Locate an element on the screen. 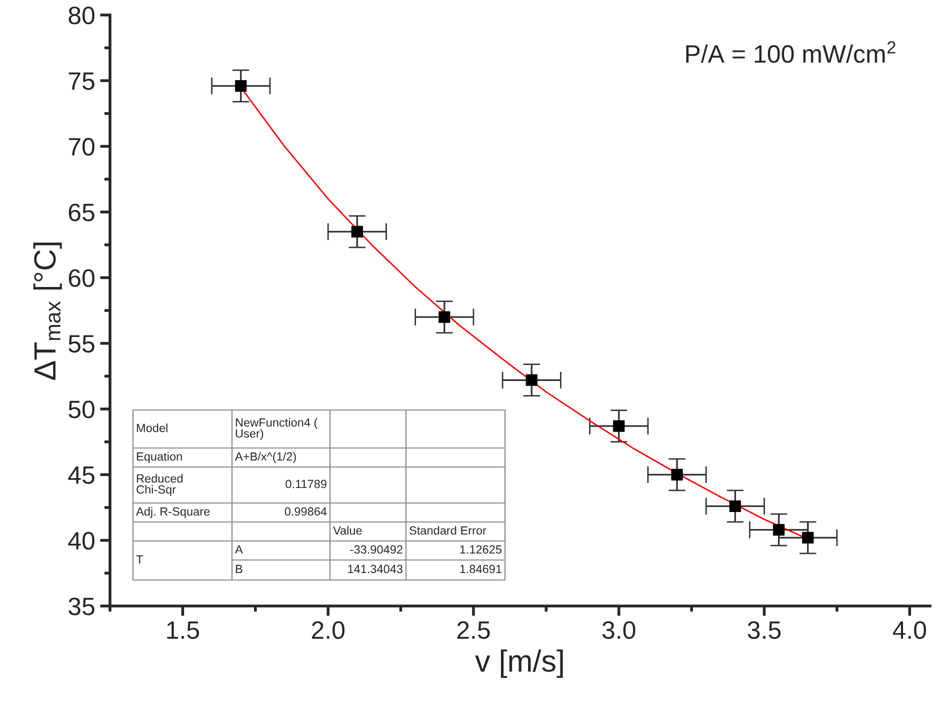 This screenshot has height=708, width=936. x-tick-label: 1.5 is located at coordinates (183, 630).